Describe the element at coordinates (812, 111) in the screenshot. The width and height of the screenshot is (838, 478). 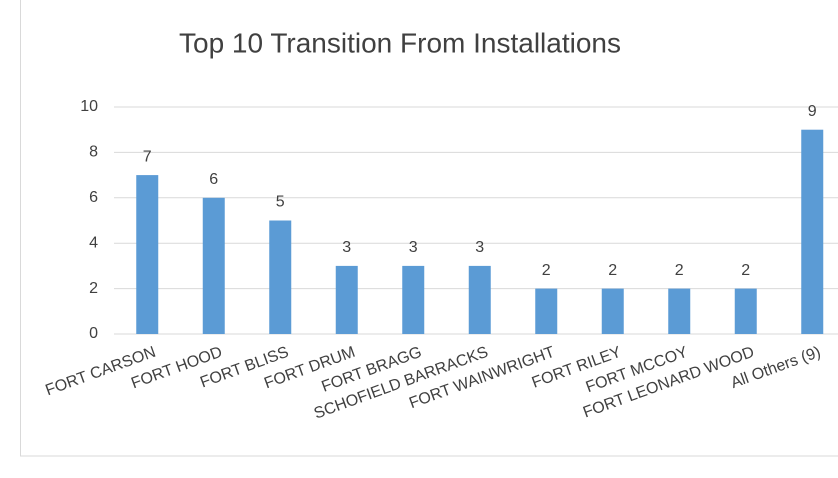
I see `data-label: 9` at that location.